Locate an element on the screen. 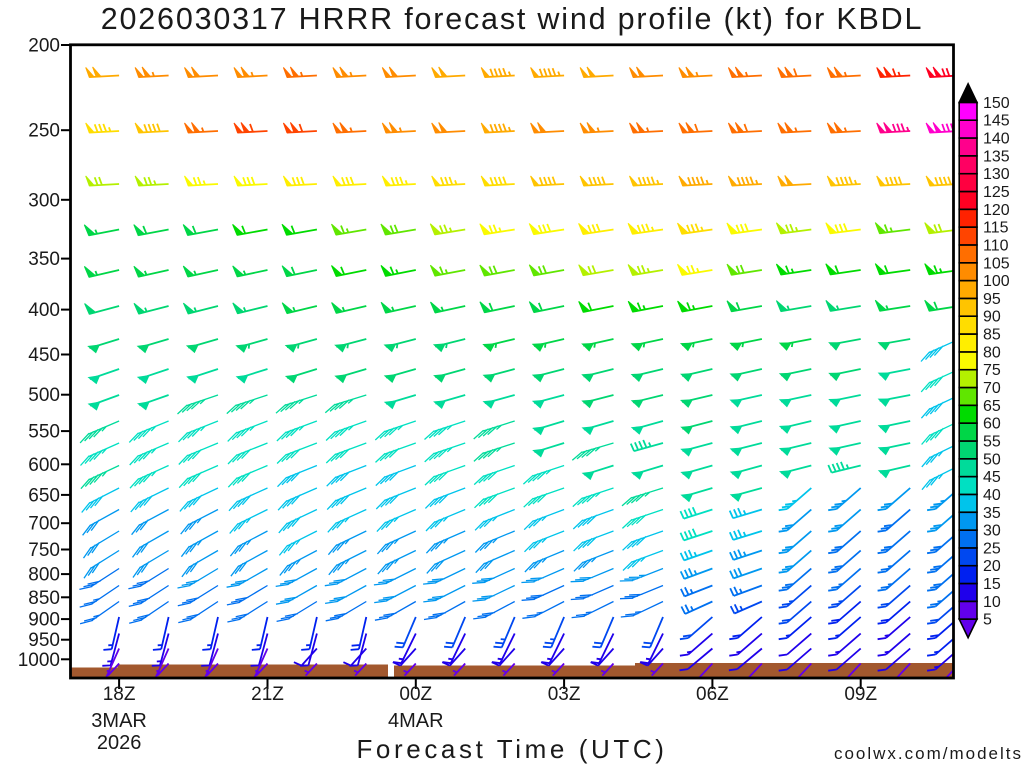 This screenshot has height=768, width=1024. svg-text: 40 is located at coordinates (992, 495).